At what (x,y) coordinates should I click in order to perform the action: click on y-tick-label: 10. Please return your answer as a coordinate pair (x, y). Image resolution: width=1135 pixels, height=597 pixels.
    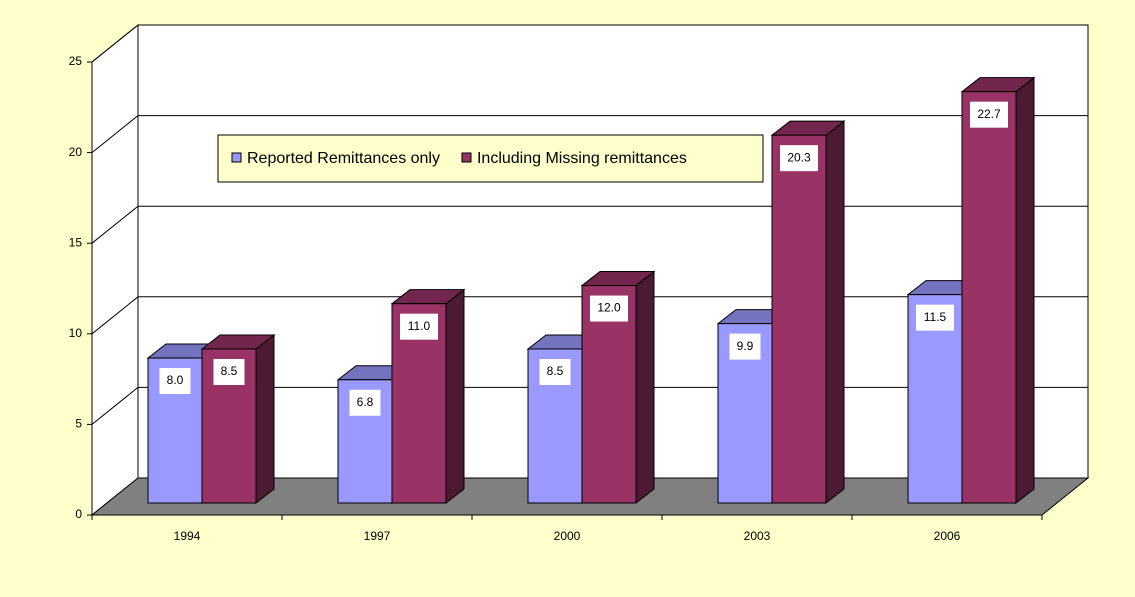
    Looking at the image, I should click on (76, 333).